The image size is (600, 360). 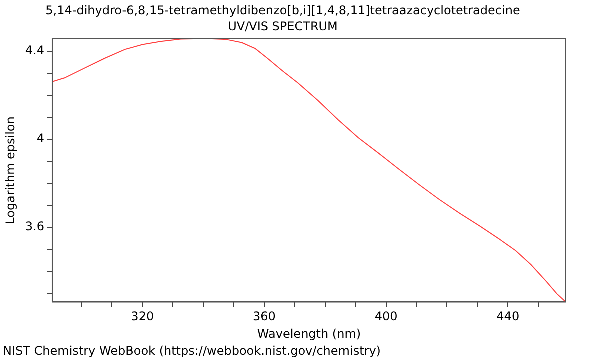 I want to click on y-tick-label: 4.4, so click(x=34, y=51).